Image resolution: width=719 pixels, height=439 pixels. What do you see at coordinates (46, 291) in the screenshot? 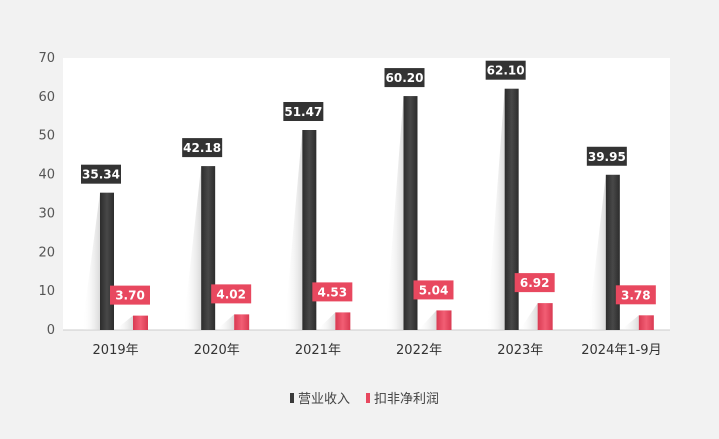
I see `y-tick-label-1: 10` at bounding box center [46, 291].